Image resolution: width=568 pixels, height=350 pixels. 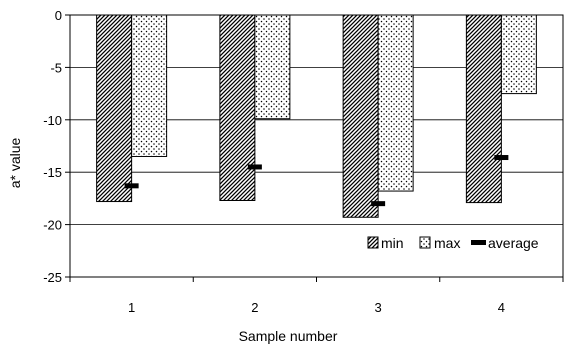 What do you see at coordinates (392, 243) in the screenshot?
I see `legend-min-label: min` at bounding box center [392, 243].